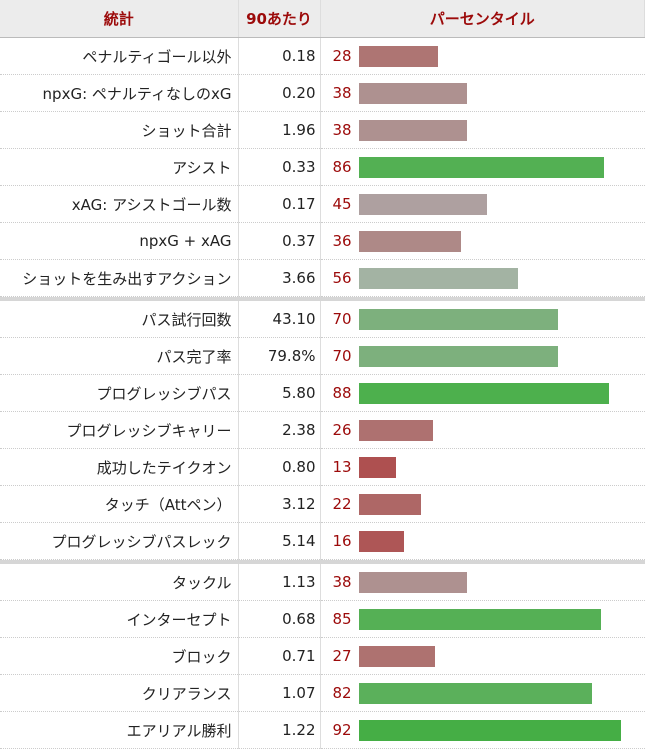 This screenshot has width=645, height=749. Describe the element at coordinates (482, 56) in the screenshot. I see `percentile-cell: 28` at that location.